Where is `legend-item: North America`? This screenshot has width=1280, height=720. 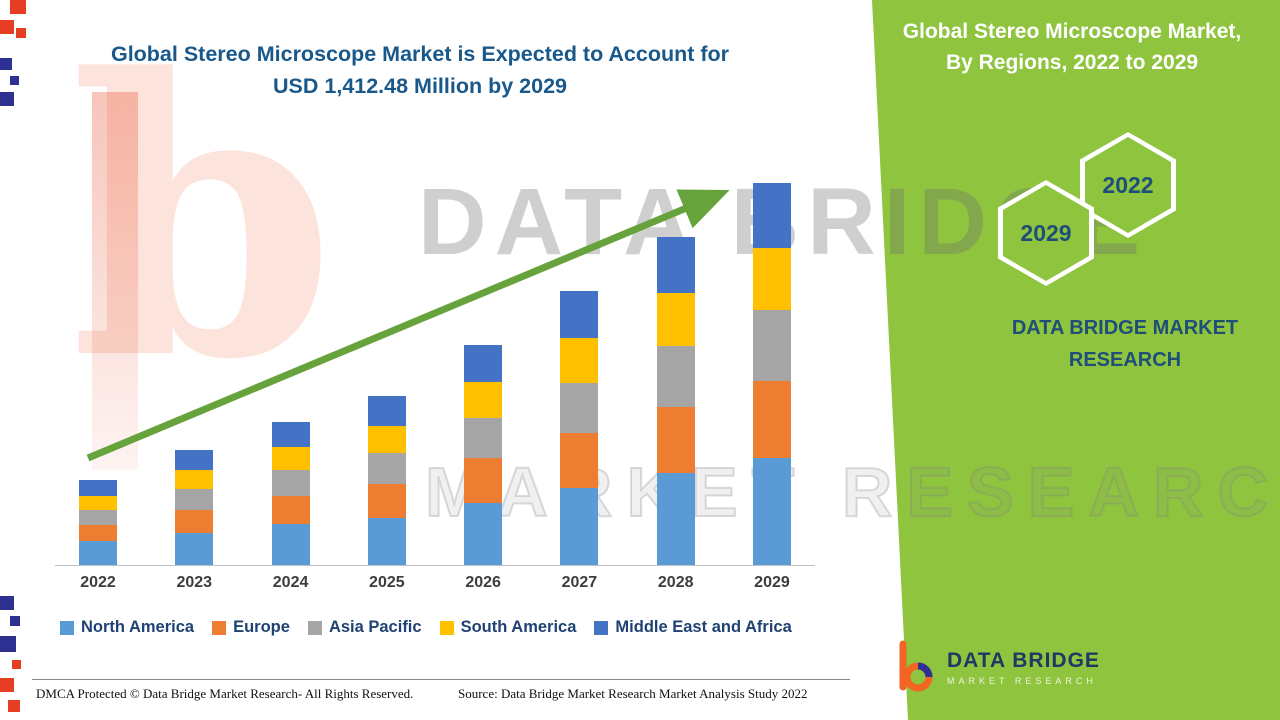
legend-item: North America is located at coordinates (127, 627).